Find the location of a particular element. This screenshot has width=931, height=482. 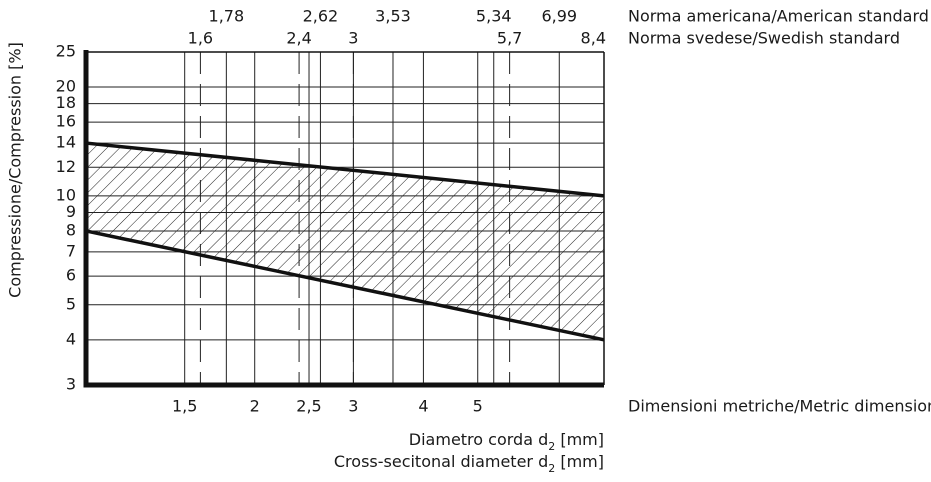

x-tick-label: 2 is located at coordinates (255, 406).